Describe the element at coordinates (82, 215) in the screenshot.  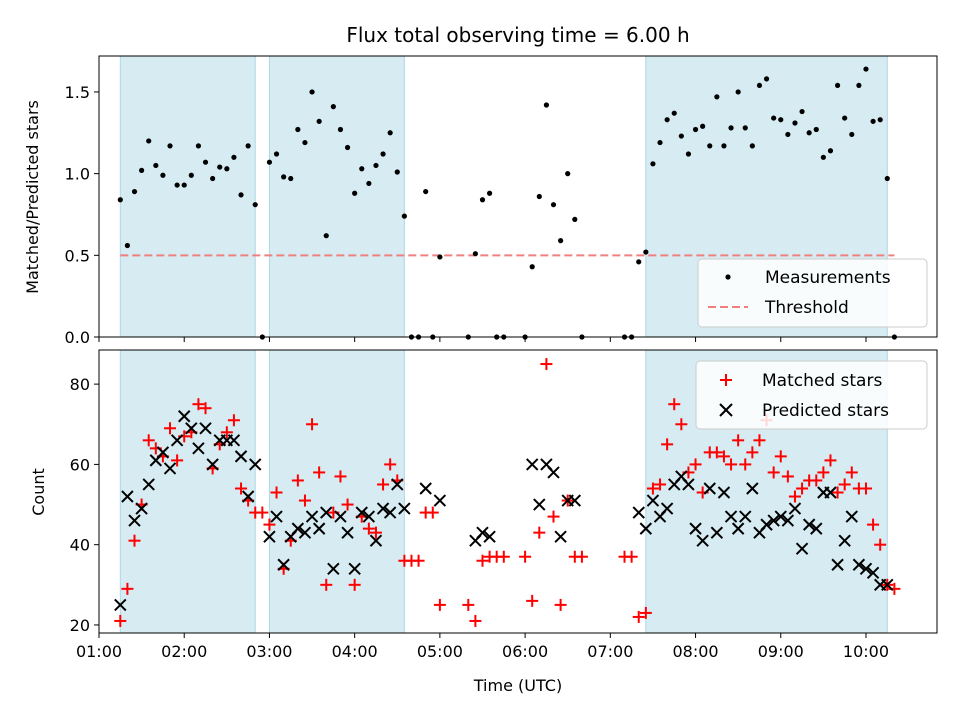
I see `top-y-ticks: 0.0 0.5 1.0 1.5` at that location.